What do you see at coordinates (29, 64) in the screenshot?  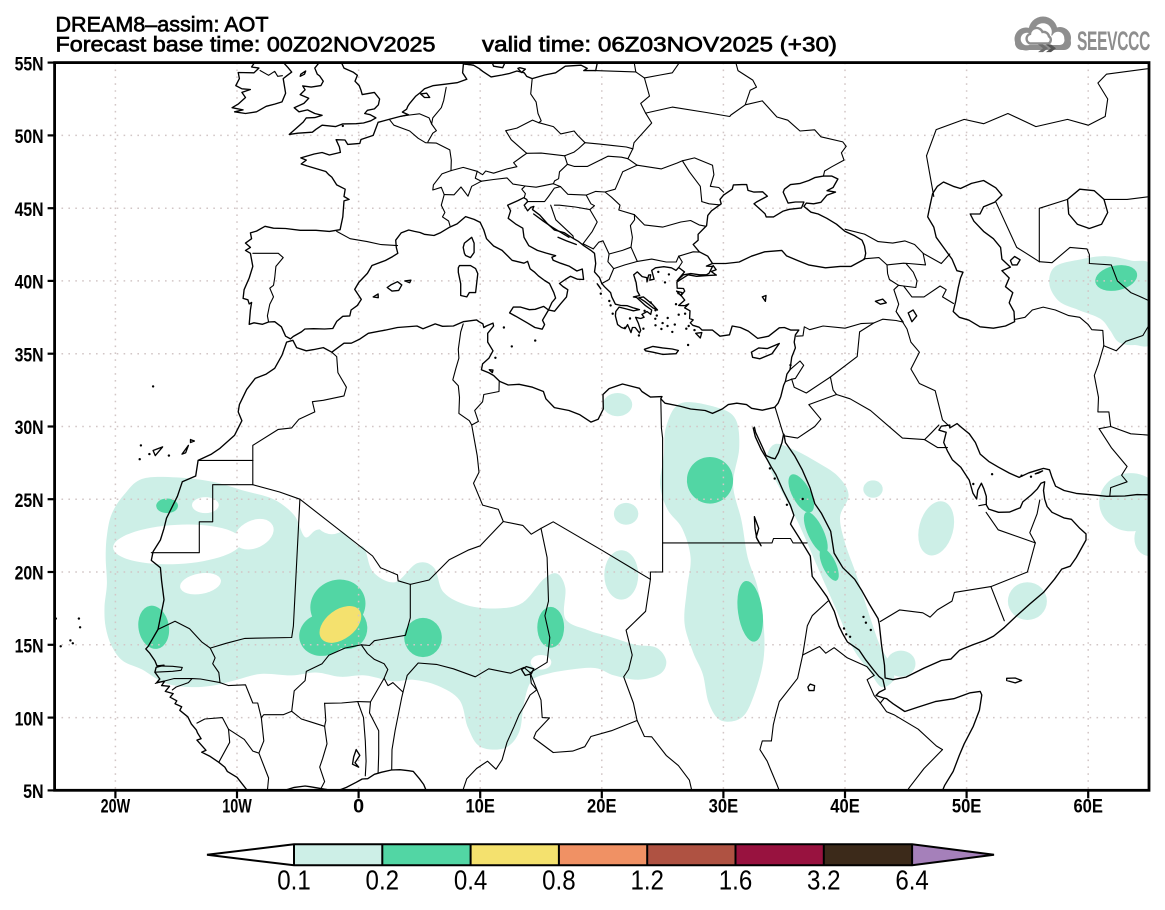 I see `svg-text: 55N` at bounding box center [29, 64].